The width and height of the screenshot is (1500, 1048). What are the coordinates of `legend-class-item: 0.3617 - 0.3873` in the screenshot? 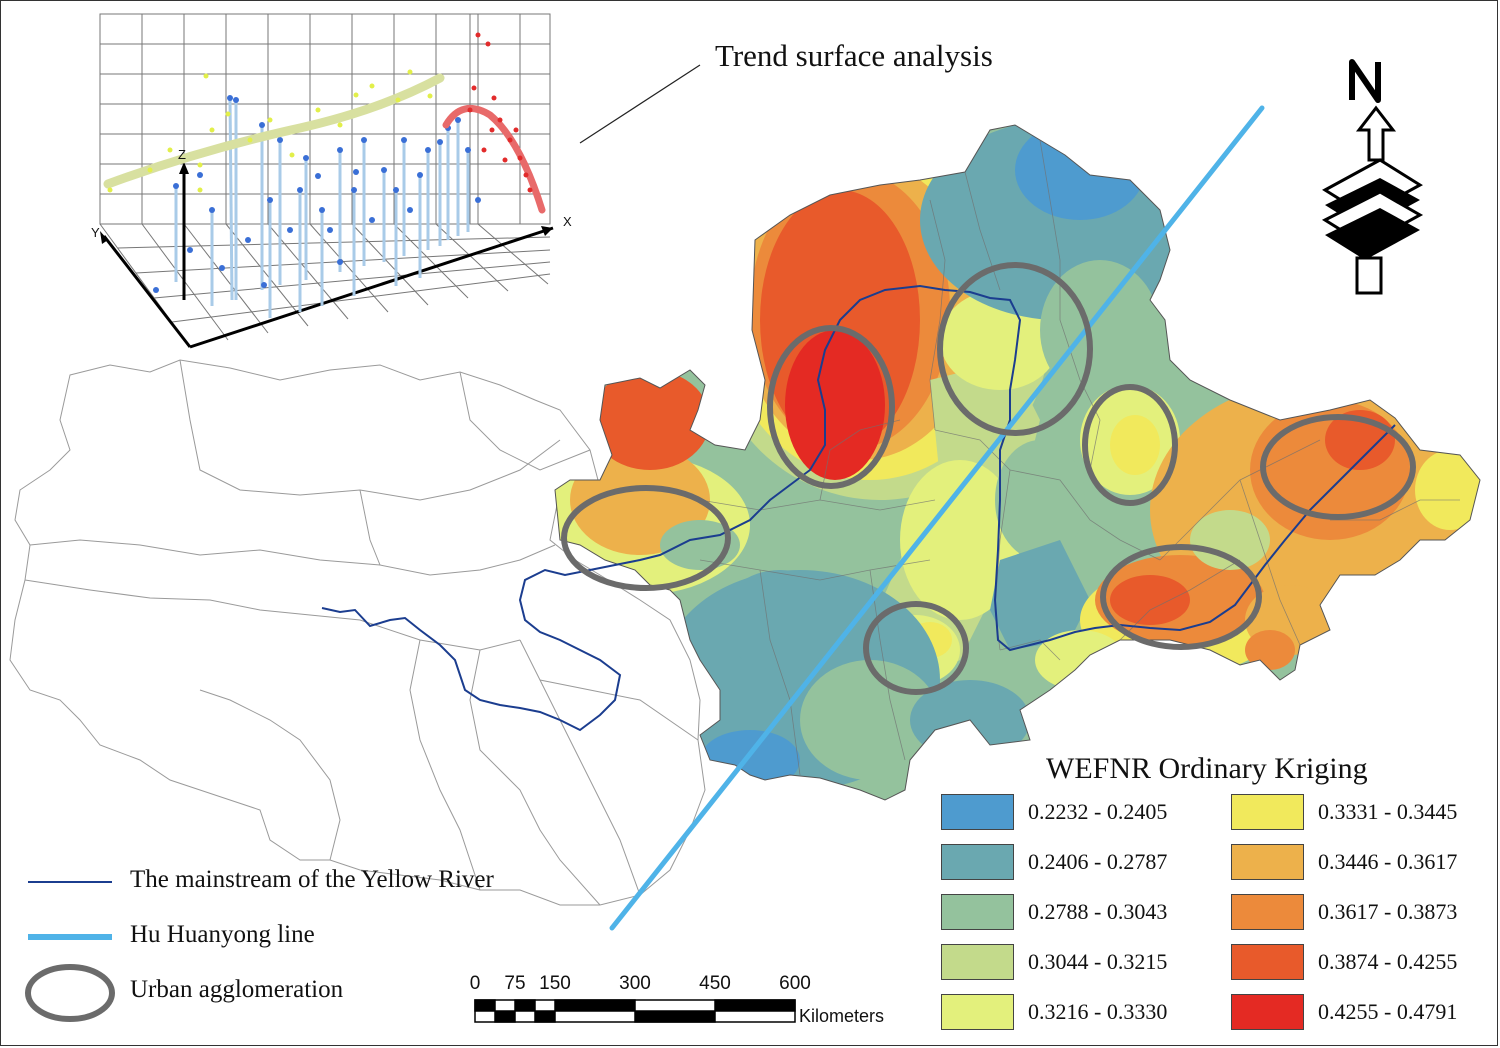 It's located at (1344, 912).